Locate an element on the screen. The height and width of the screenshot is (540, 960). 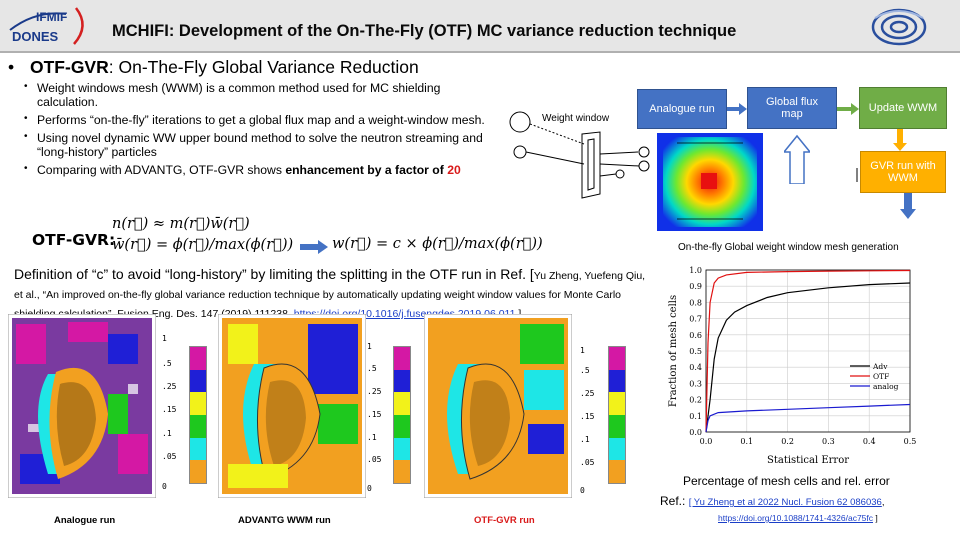
x-tick-label: 0.5 is located at coordinates (910, 441).